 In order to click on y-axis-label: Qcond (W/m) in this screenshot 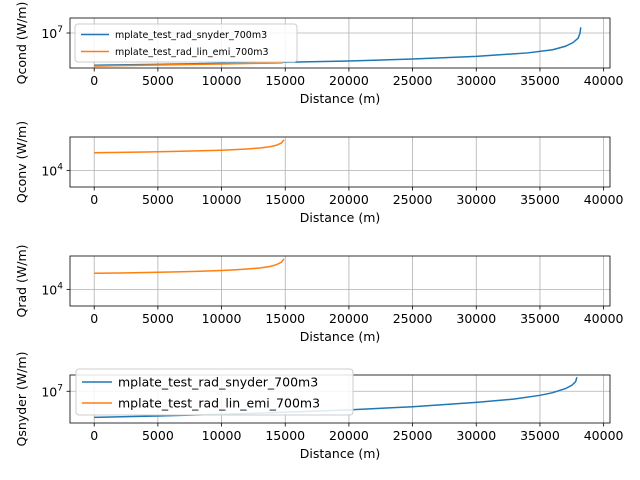, I will do `click(21, 43)`.